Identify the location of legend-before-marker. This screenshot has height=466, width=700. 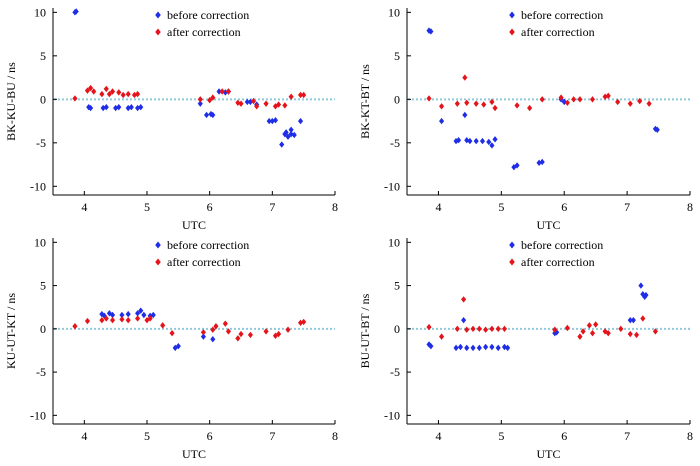
(158, 245).